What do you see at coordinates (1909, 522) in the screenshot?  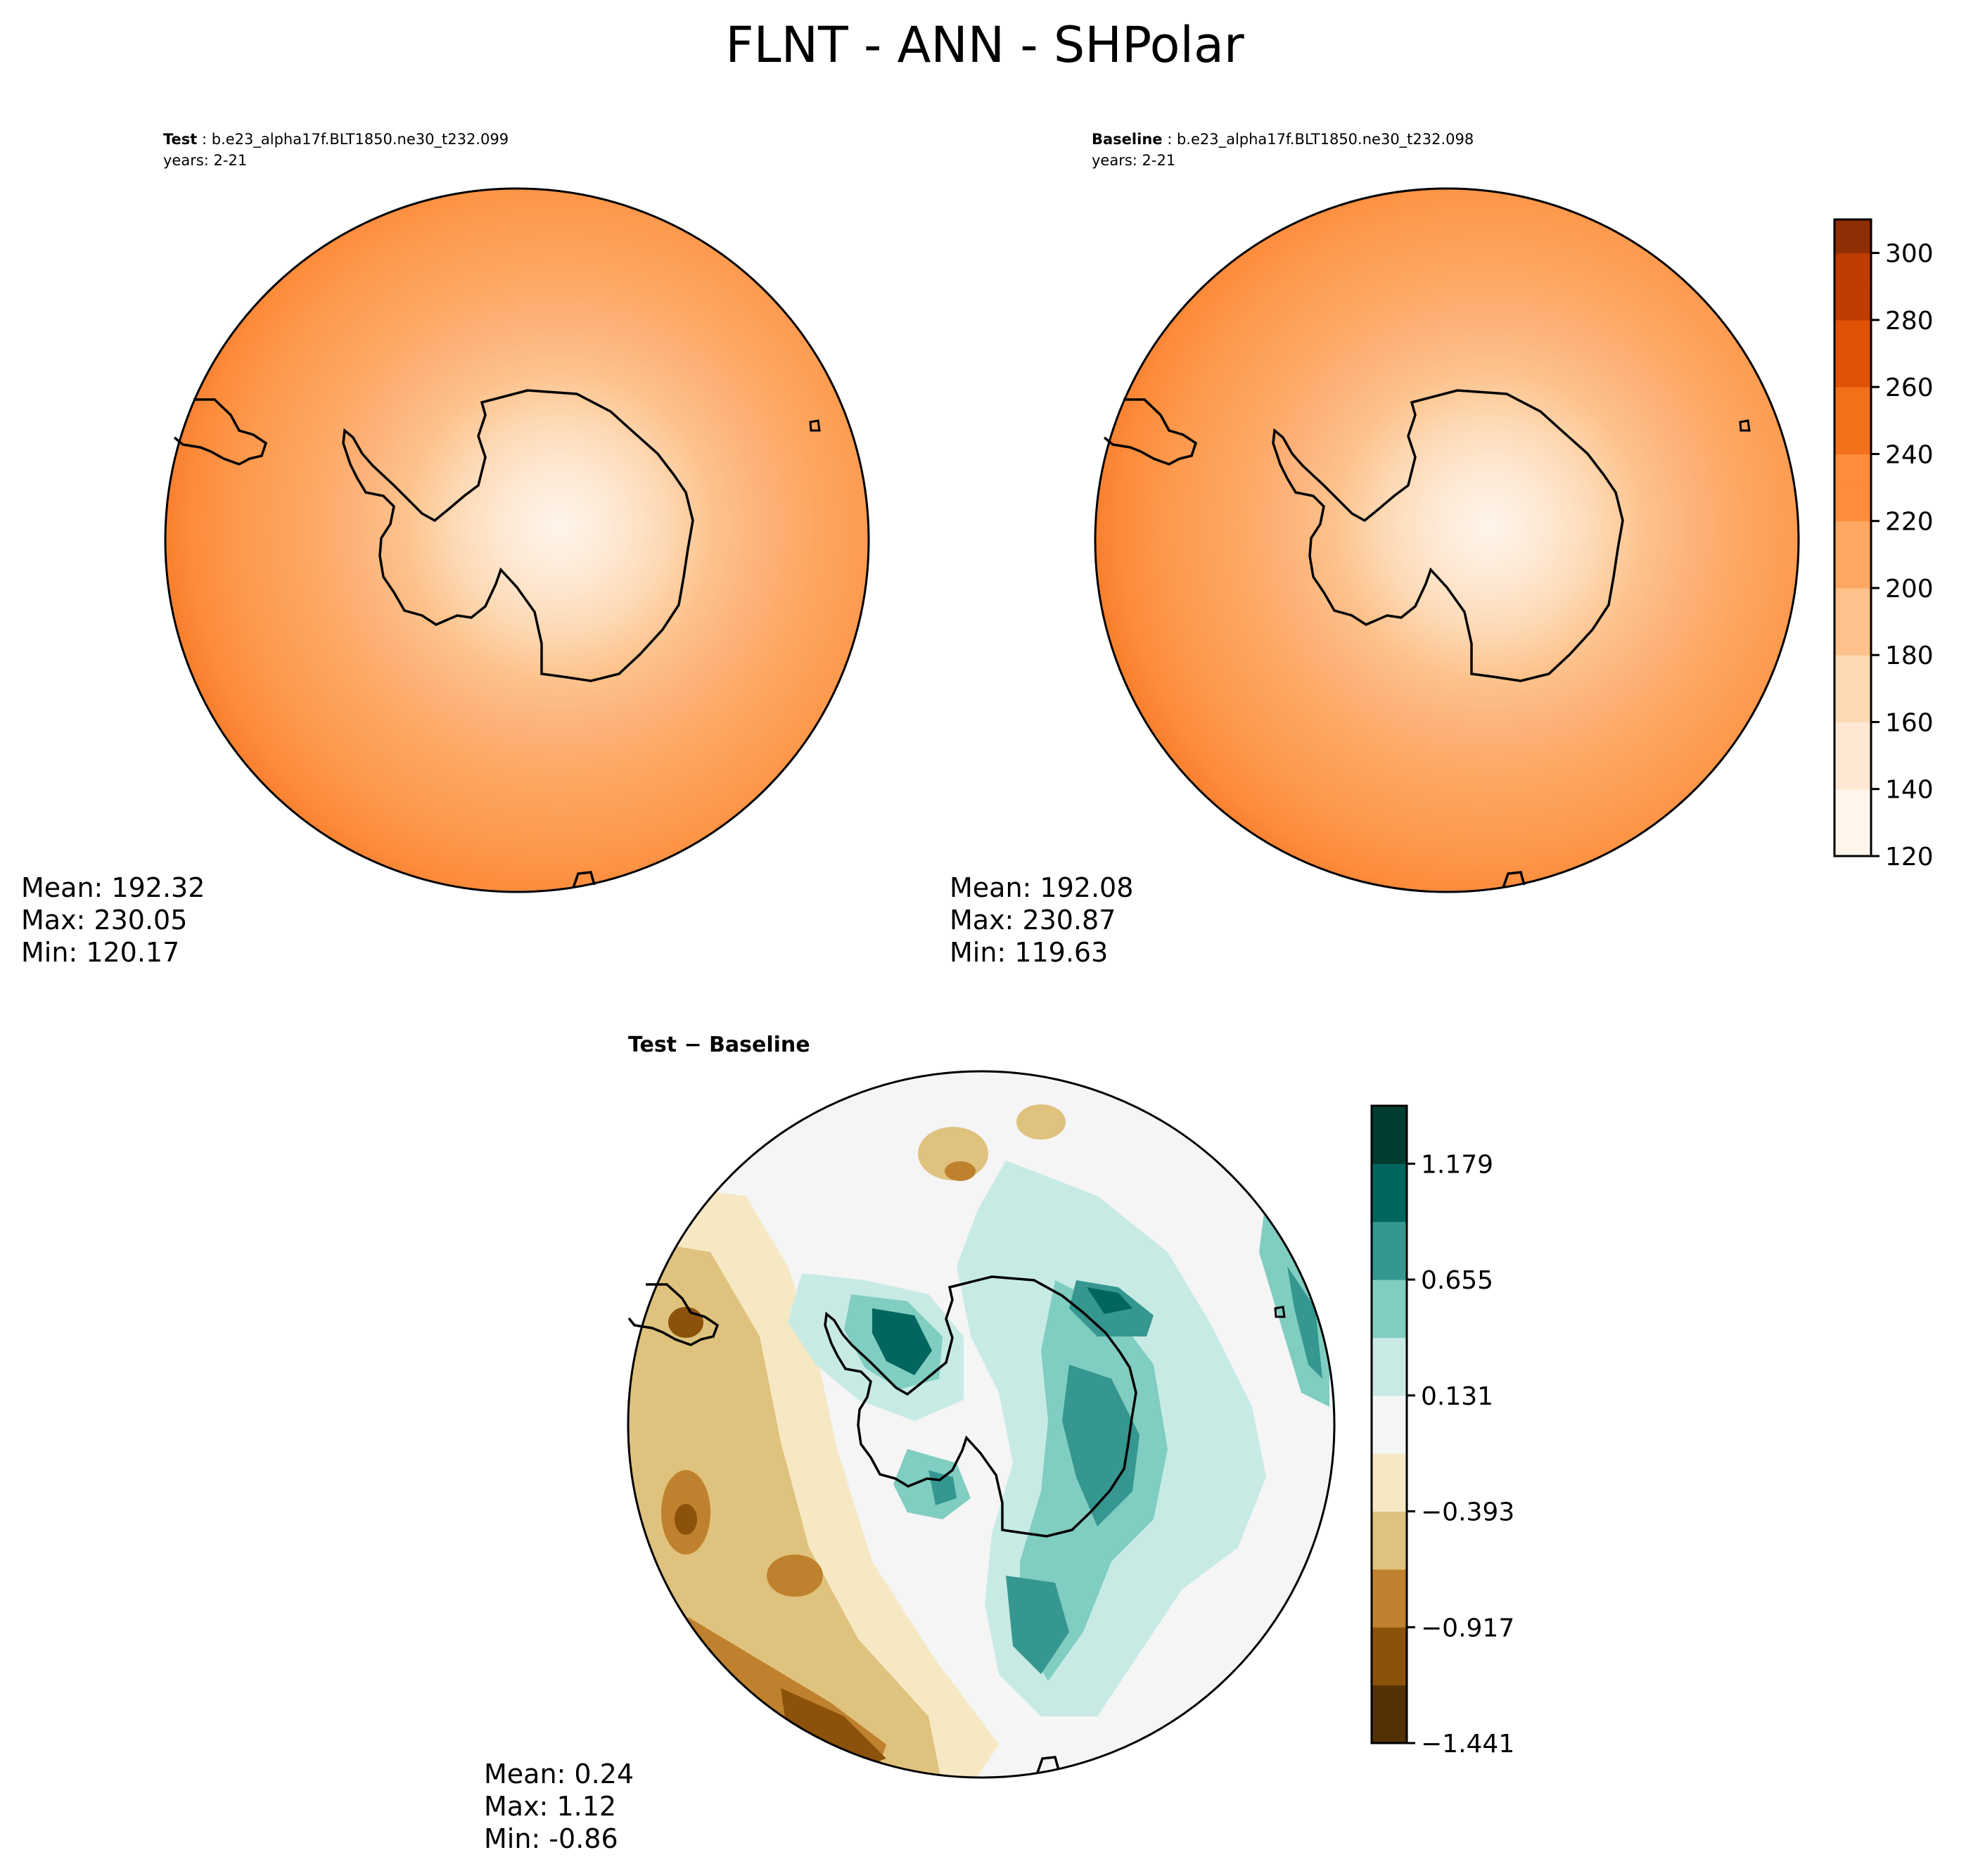 I see `top-colorbar-tick-label: 220` at bounding box center [1909, 522].